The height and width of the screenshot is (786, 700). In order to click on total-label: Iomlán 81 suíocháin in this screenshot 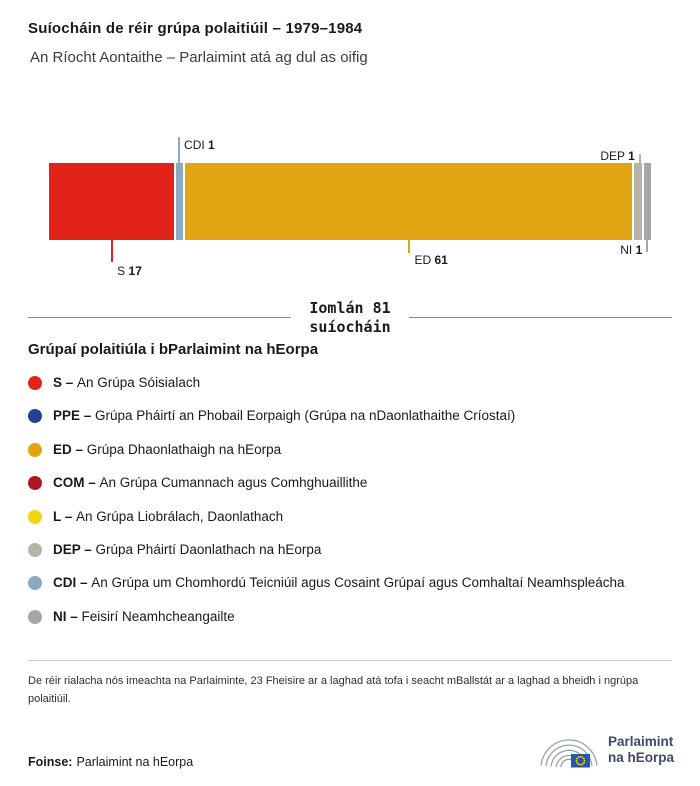, I will do `click(349, 318)`.